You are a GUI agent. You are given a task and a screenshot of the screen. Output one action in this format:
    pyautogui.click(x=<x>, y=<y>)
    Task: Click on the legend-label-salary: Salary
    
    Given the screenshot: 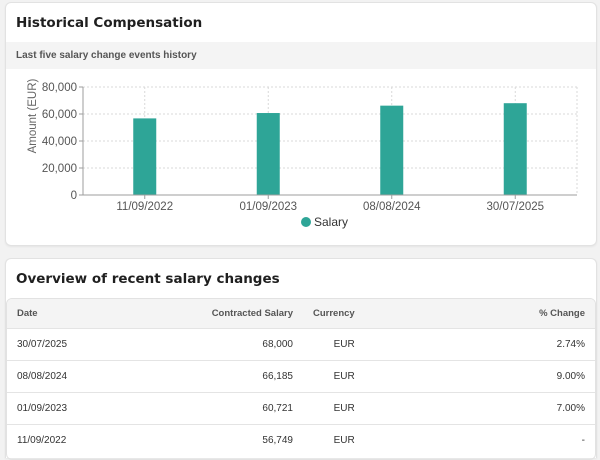 What is the action you would take?
    pyautogui.click(x=331, y=222)
    